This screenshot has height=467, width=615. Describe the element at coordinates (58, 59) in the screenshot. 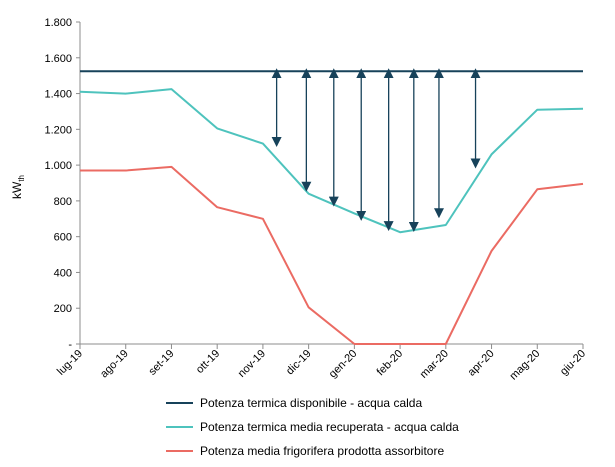

I see `y-tick-label: 1.600` at that location.